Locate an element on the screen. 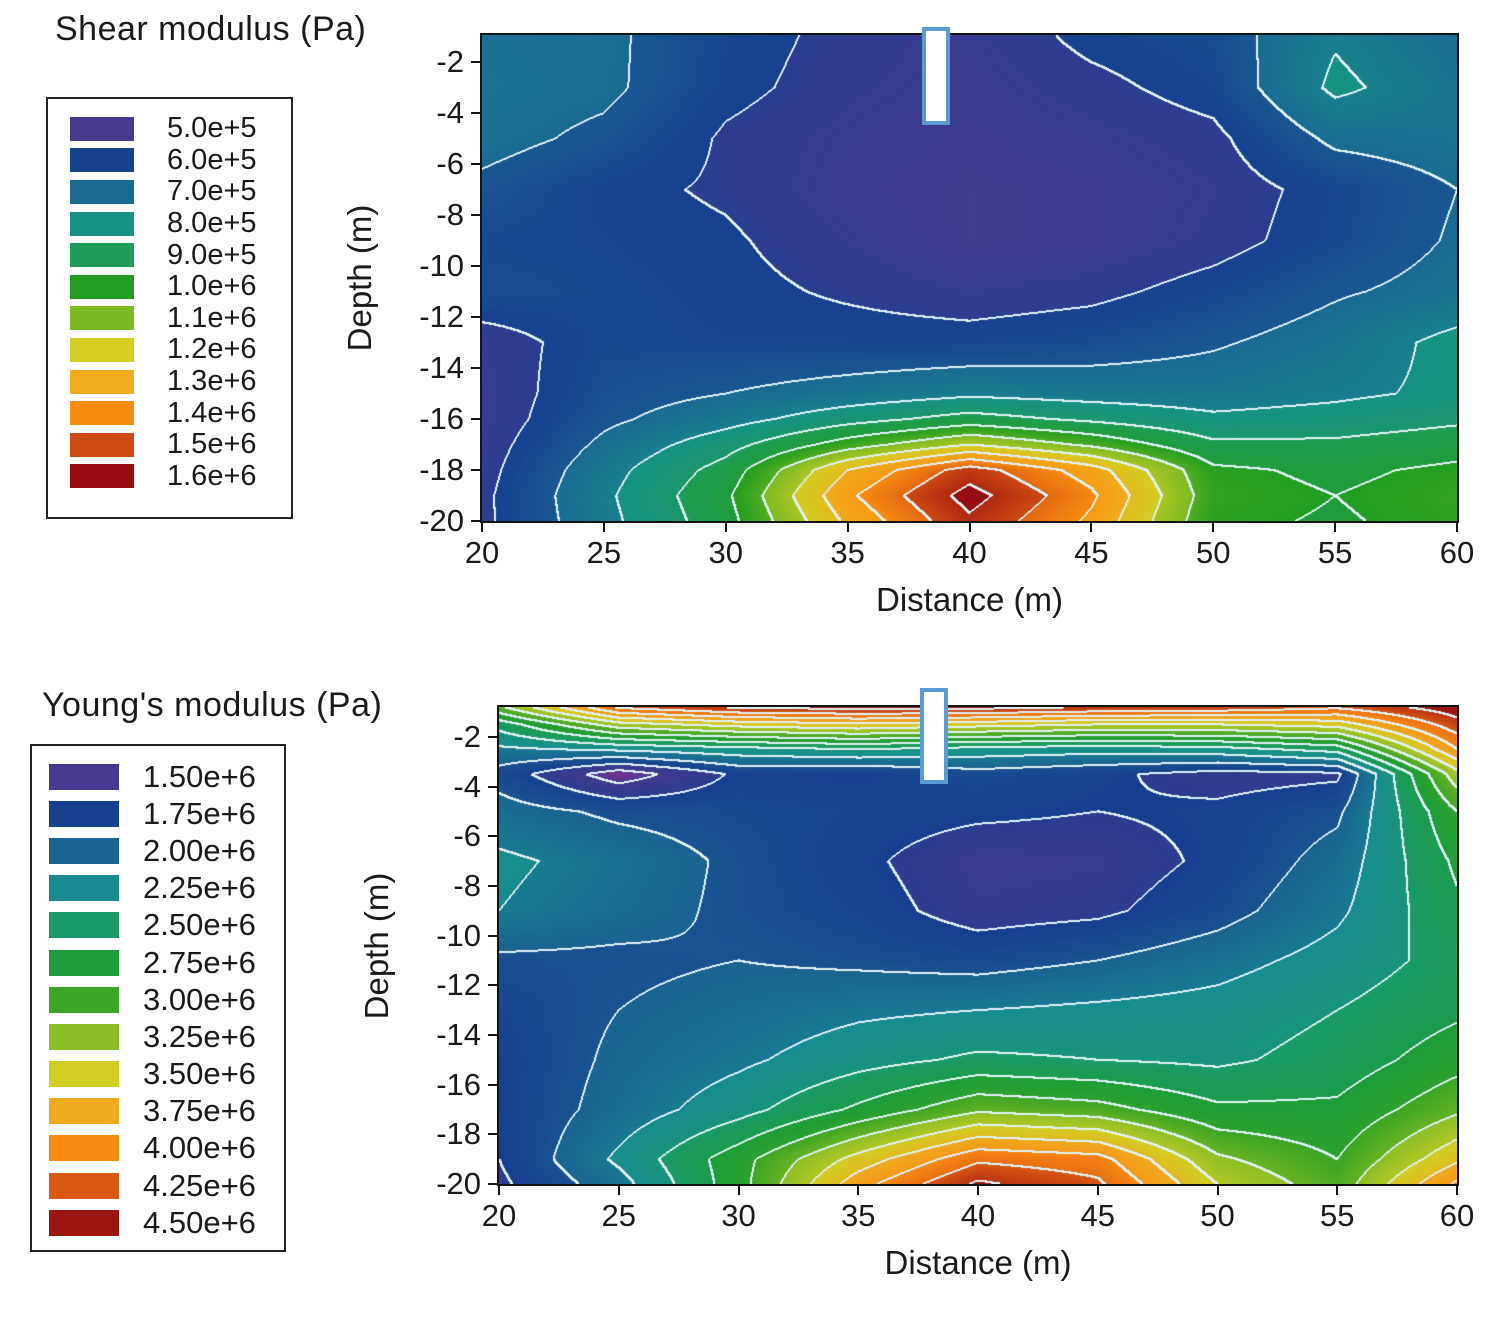 The width and height of the screenshot is (1500, 1330). legend-label: 1.0e+6 is located at coordinates (212, 286).